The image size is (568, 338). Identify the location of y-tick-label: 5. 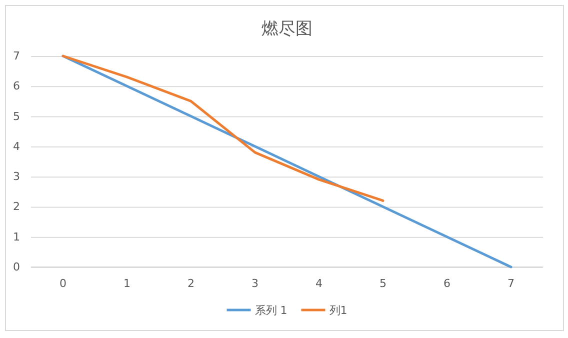
(16, 116).